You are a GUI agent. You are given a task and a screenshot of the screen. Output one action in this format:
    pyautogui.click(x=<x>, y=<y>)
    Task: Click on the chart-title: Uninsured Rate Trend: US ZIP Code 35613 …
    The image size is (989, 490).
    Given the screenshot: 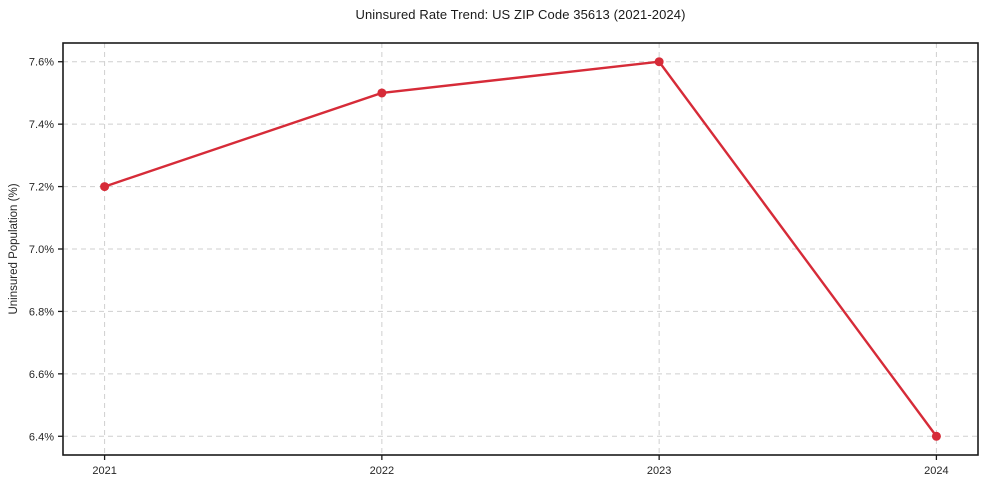 What is the action you would take?
    pyautogui.click(x=520, y=14)
    